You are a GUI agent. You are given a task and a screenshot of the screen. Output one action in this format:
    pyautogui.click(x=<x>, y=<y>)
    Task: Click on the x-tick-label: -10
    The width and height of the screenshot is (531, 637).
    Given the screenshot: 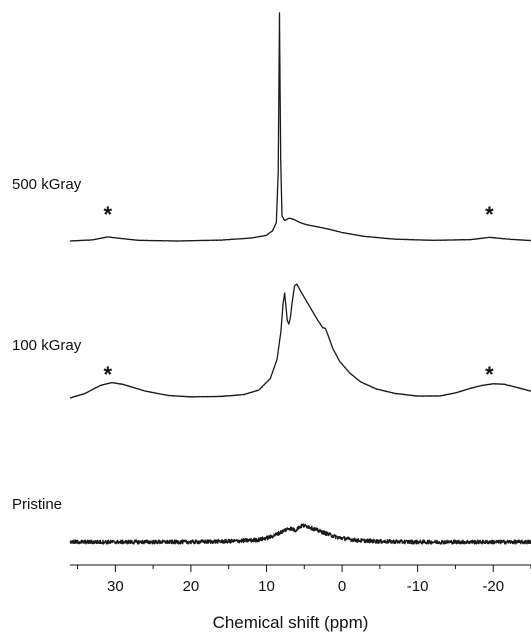 What is the action you would take?
    pyautogui.click(x=418, y=586)
    